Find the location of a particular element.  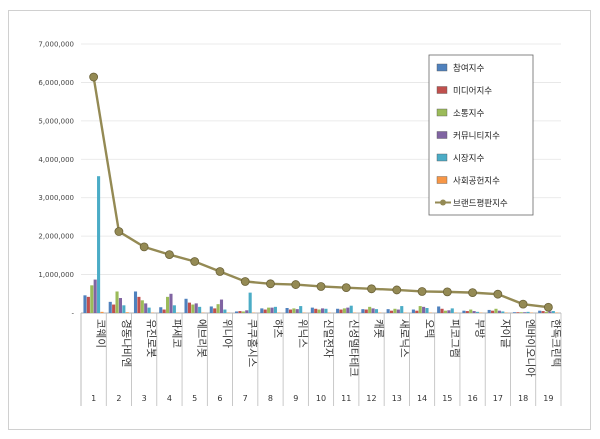

x-rank-number: 5 is located at coordinates (194, 398).